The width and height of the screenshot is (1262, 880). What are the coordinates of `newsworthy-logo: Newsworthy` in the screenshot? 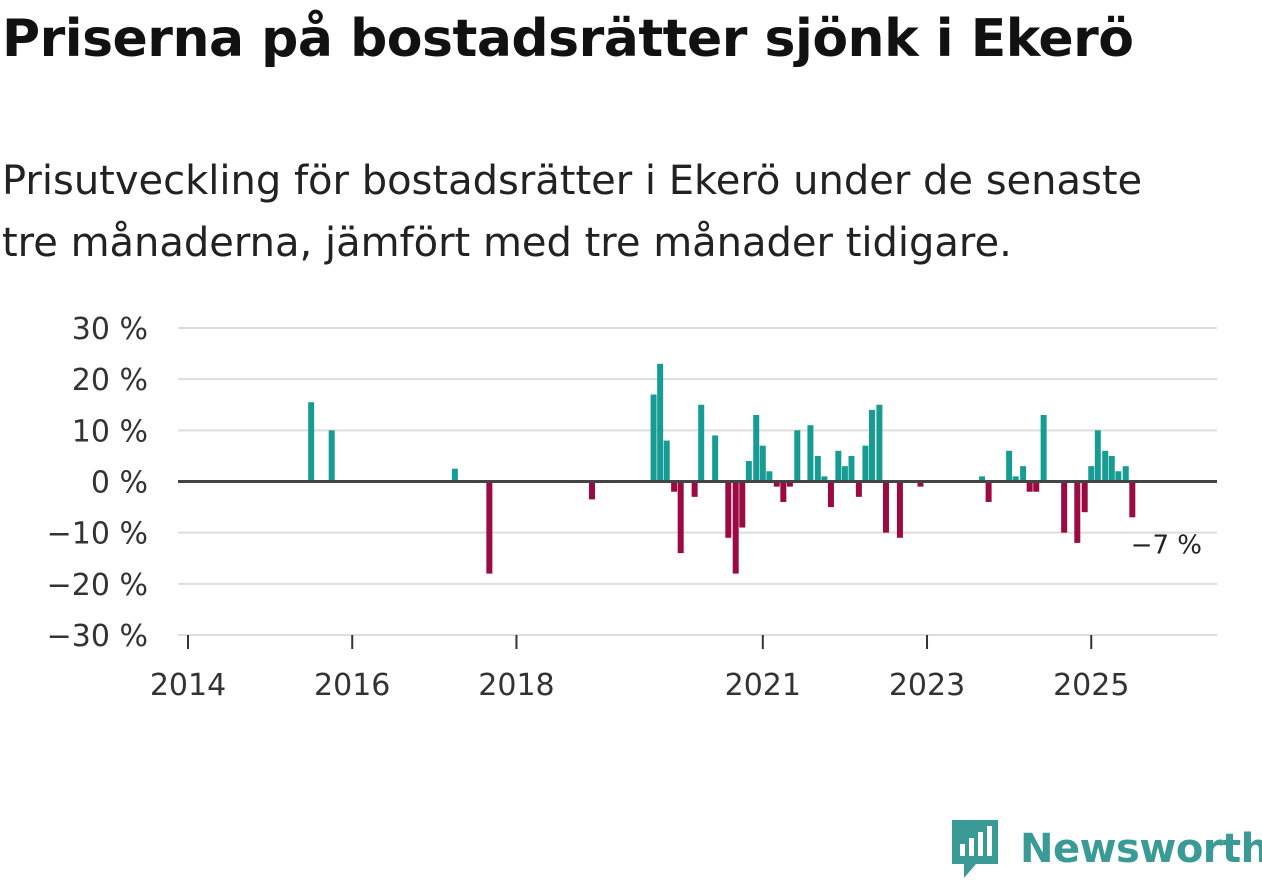 It's located at (1106, 849).